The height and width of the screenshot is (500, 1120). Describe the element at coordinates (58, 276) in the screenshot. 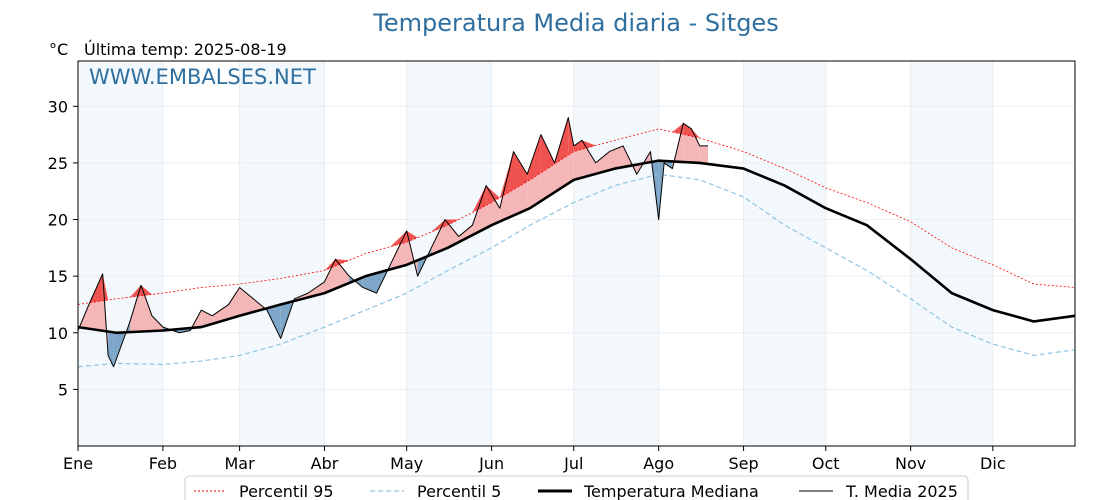

I see `y-tick-label: 15` at that location.